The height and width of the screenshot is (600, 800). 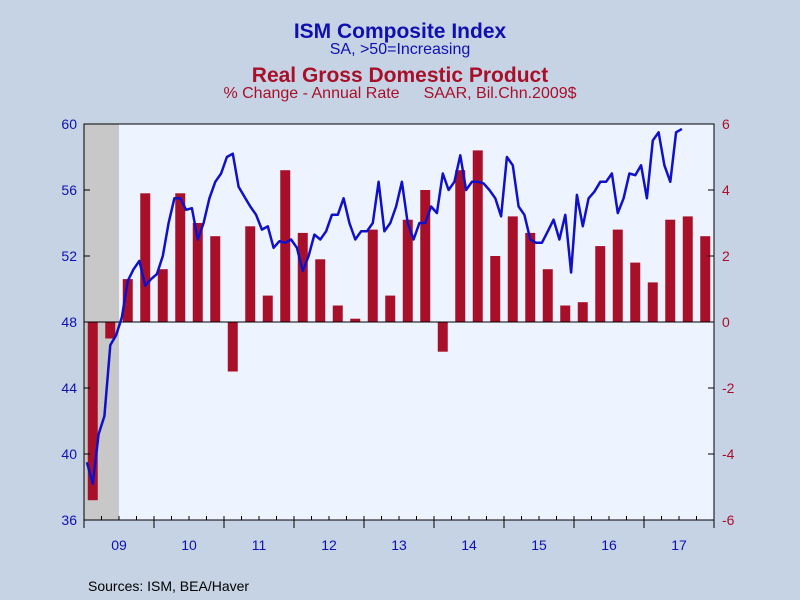 I want to click on x-tick-label: 16, so click(x=609, y=545).